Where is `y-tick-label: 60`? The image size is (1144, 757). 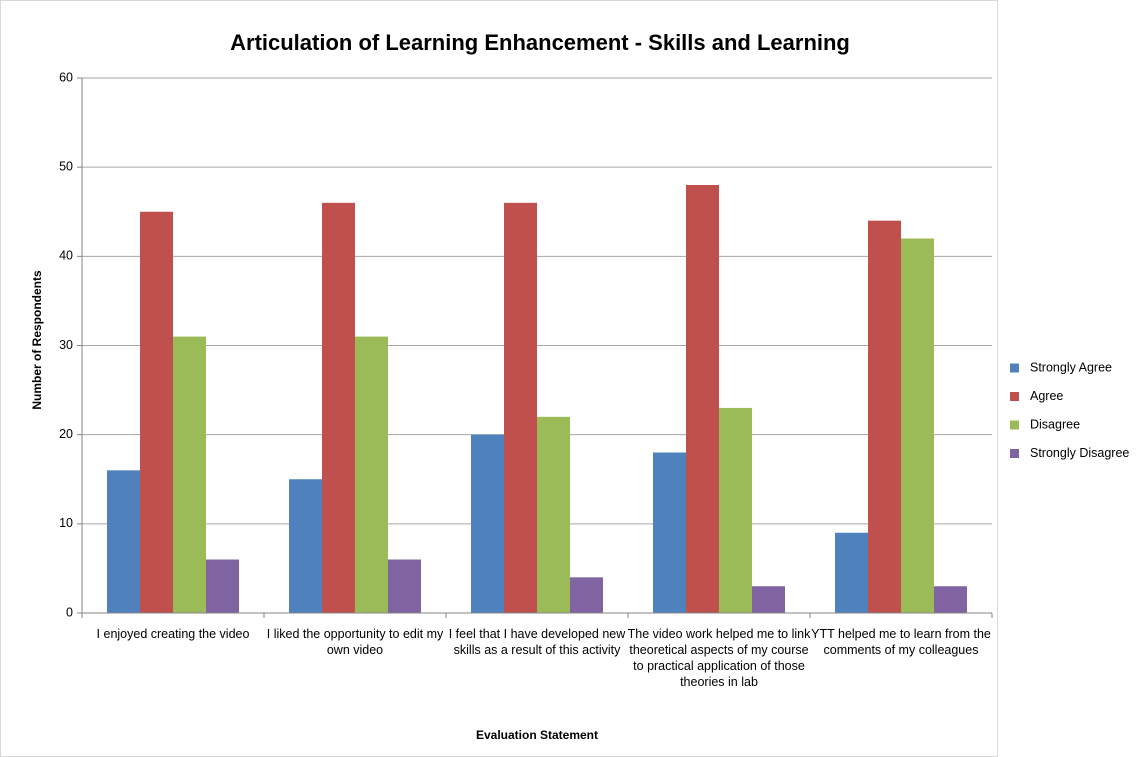
y-tick-label: 60 is located at coordinates (66, 77).